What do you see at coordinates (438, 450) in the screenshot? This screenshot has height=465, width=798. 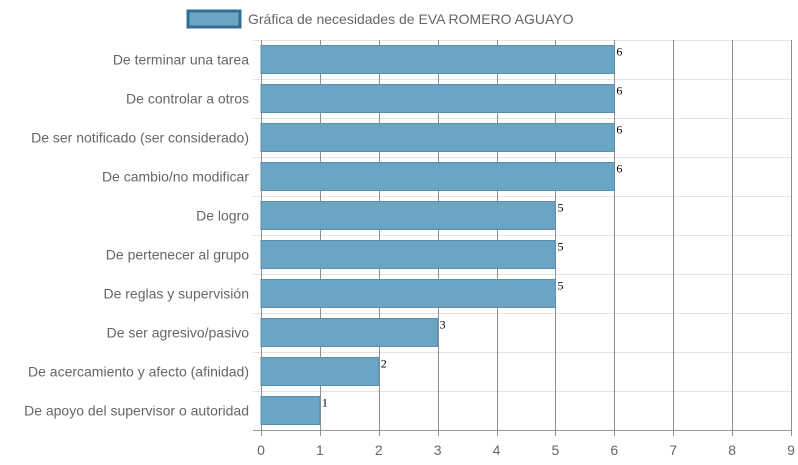 I see `x-tick-label: 3` at bounding box center [438, 450].